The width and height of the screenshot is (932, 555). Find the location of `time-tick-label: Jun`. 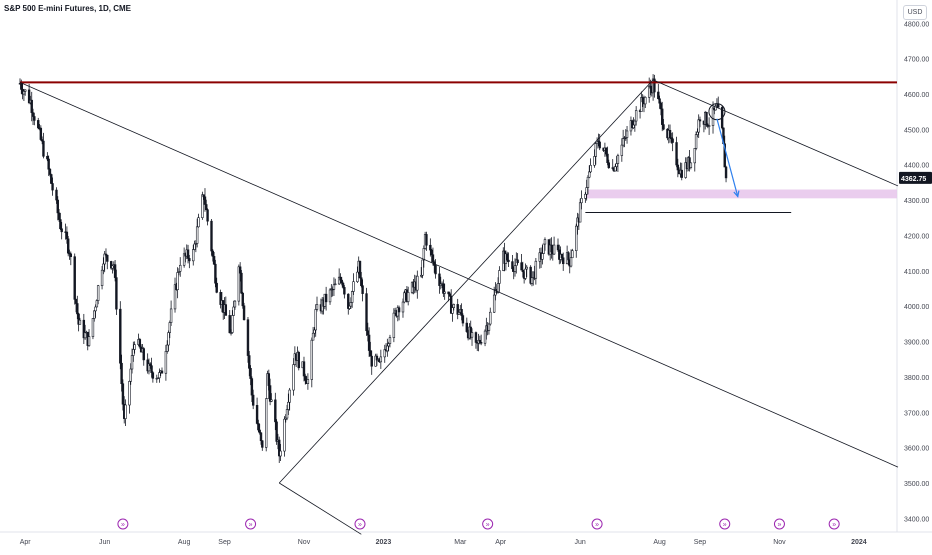

time-tick-label: Jun is located at coordinates (579, 542).